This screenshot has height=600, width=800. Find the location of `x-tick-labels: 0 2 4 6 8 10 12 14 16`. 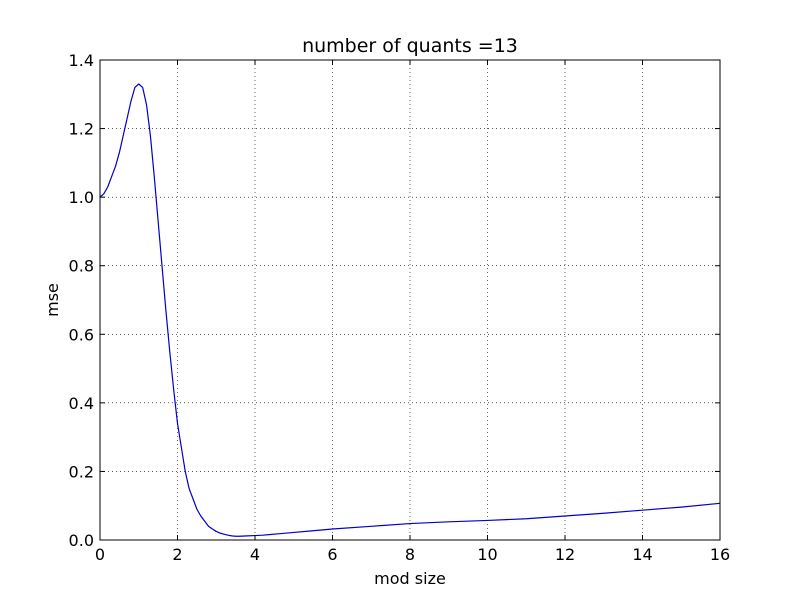

x-tick-labels: 0 2 4 6 8 10 12 14 16 is located at coordinates (412, 554).